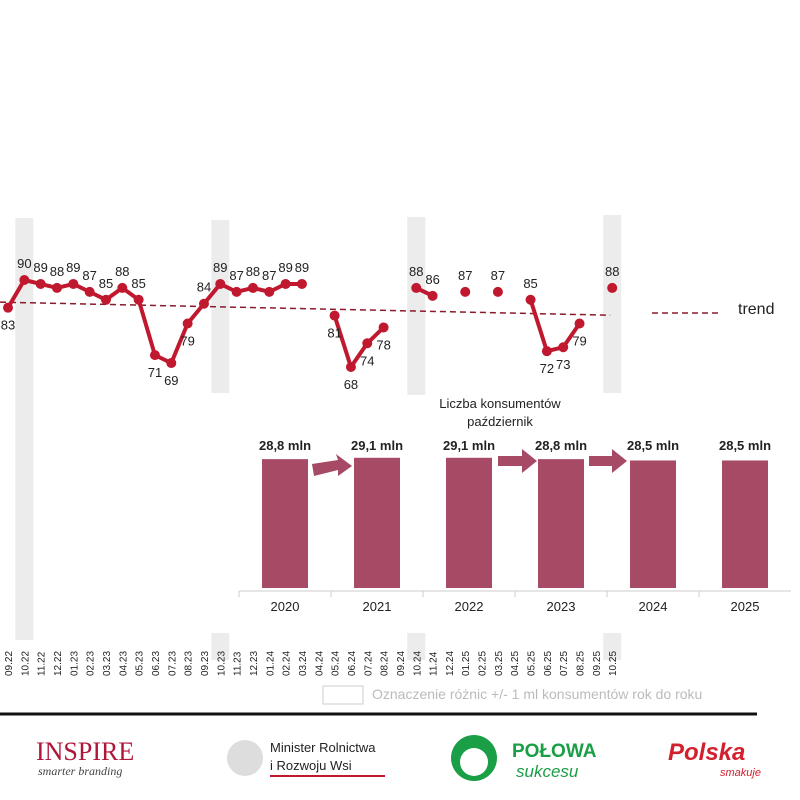 The image size is (800, 800). Describe the element at coordinates (187, 341) in the screenshot. I see `data-label: 79` at that location.